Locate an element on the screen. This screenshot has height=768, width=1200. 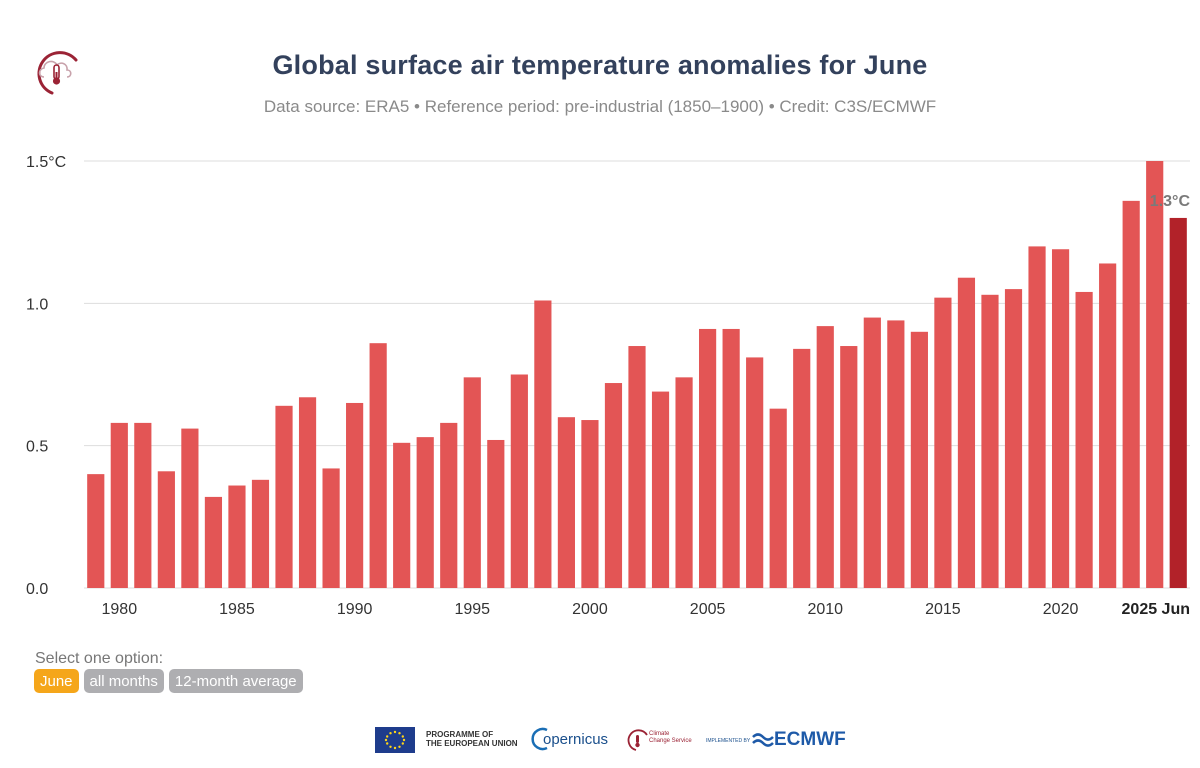
c3s-small-logo-icon is located at coordinates (637, 740).